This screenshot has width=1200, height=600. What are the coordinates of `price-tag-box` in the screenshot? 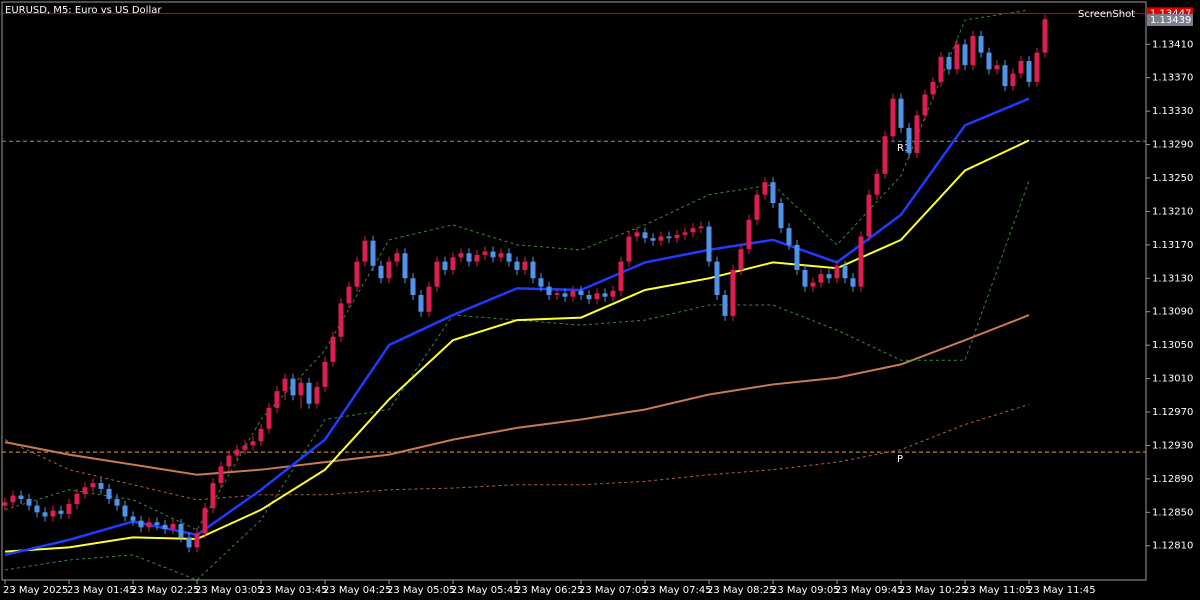 It's located at (1170, 20).